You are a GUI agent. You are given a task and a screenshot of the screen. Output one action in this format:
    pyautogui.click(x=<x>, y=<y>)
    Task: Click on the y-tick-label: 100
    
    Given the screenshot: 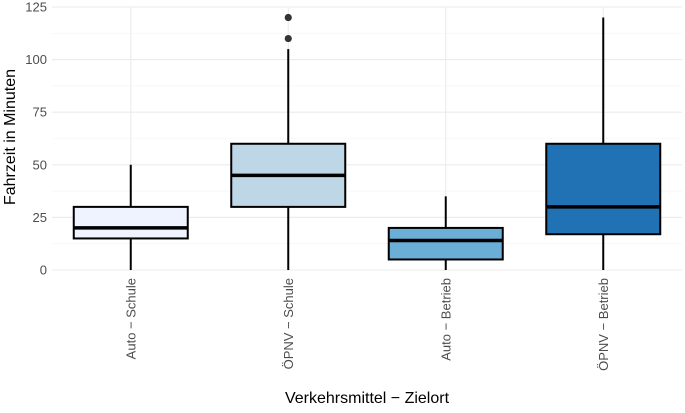 What is the action you would take?
    pyautogui.click(x=36, y=59)
    